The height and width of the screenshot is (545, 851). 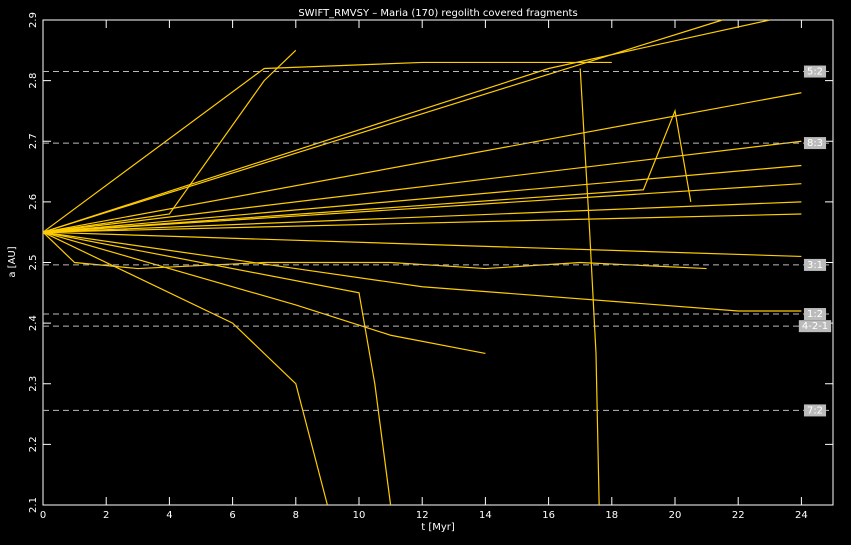 What do you see at coordinates (296, 515) in the screenshot?
I see `x-tick-label: 8` at bounding box center [296, 515].